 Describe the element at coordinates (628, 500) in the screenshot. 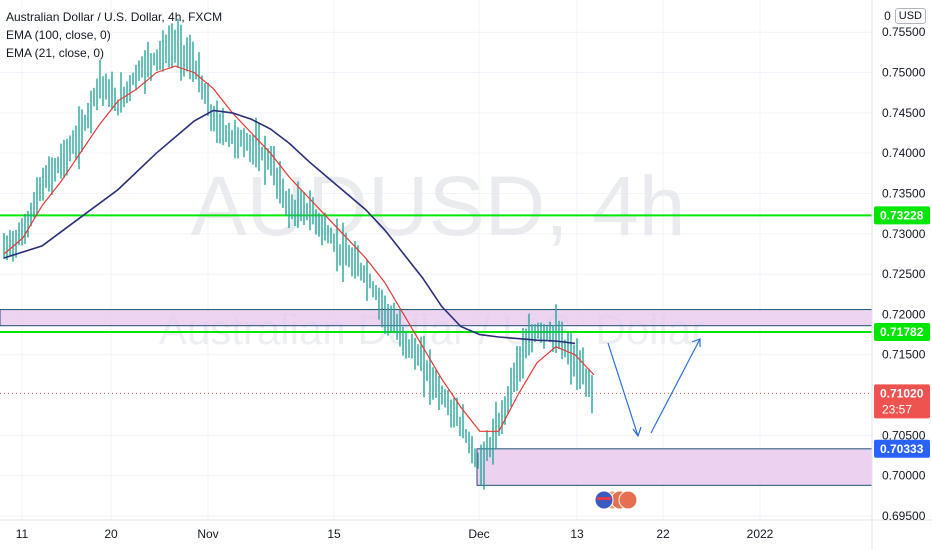

I see `event-marker-icon` at that location.